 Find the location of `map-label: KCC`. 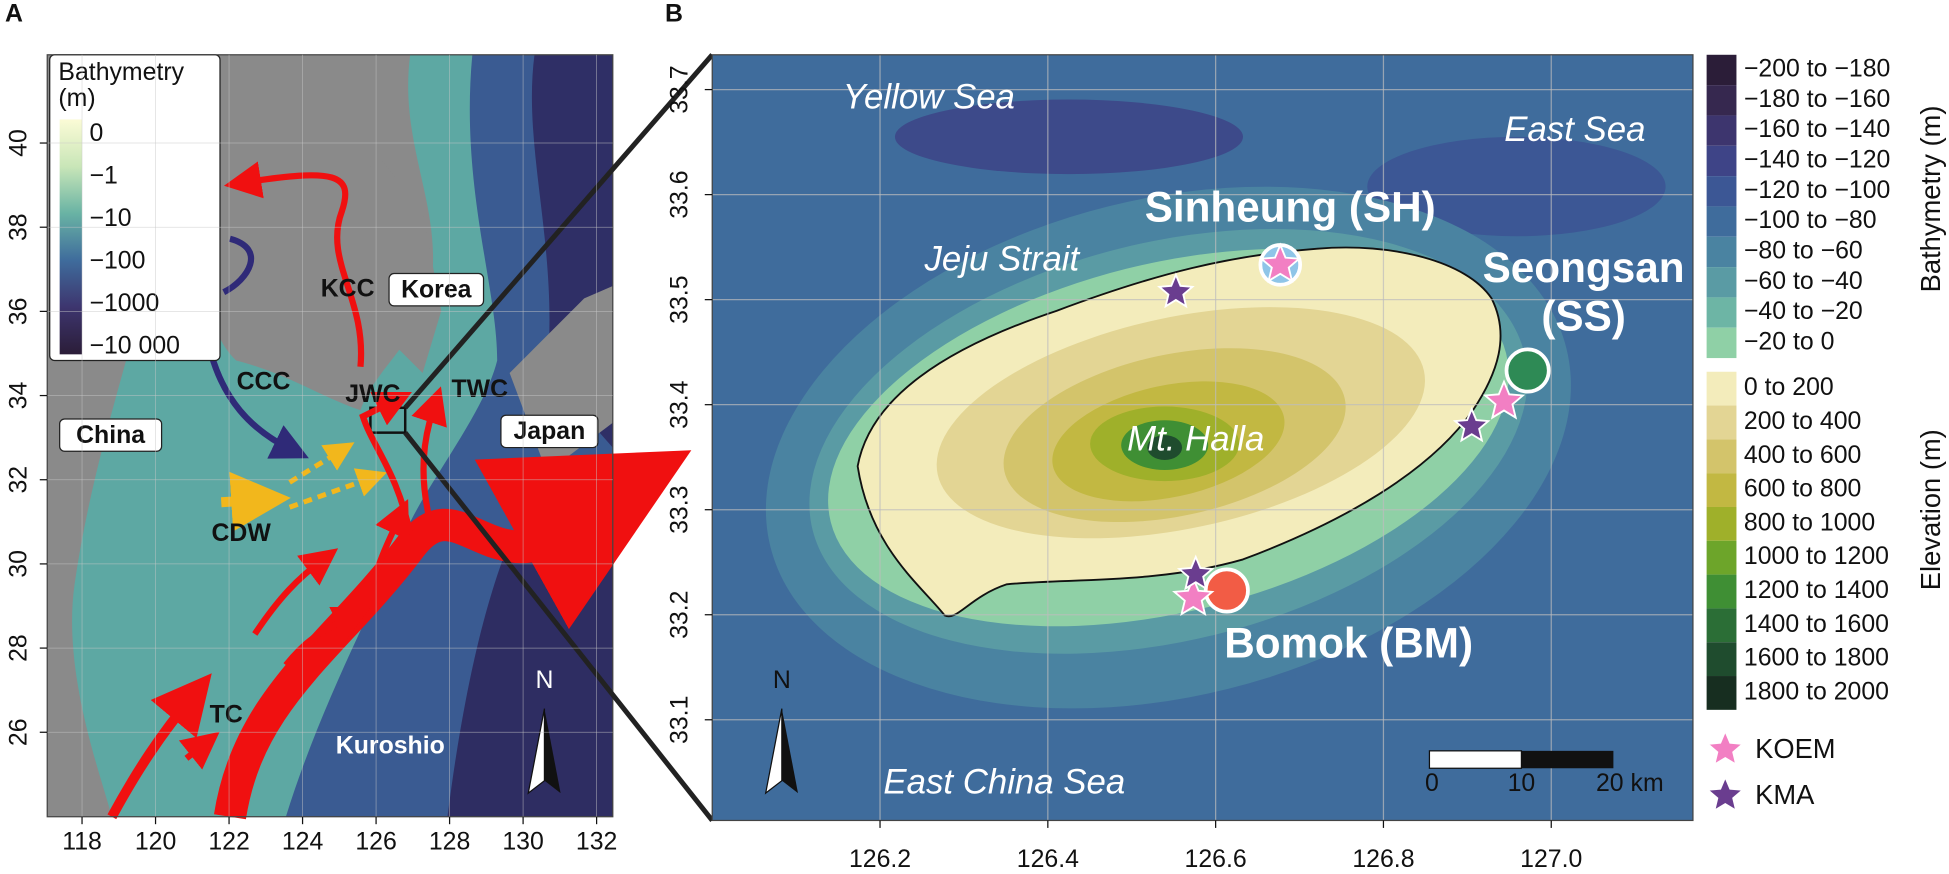

map-label: KCC is located at coordinates (348, 288).